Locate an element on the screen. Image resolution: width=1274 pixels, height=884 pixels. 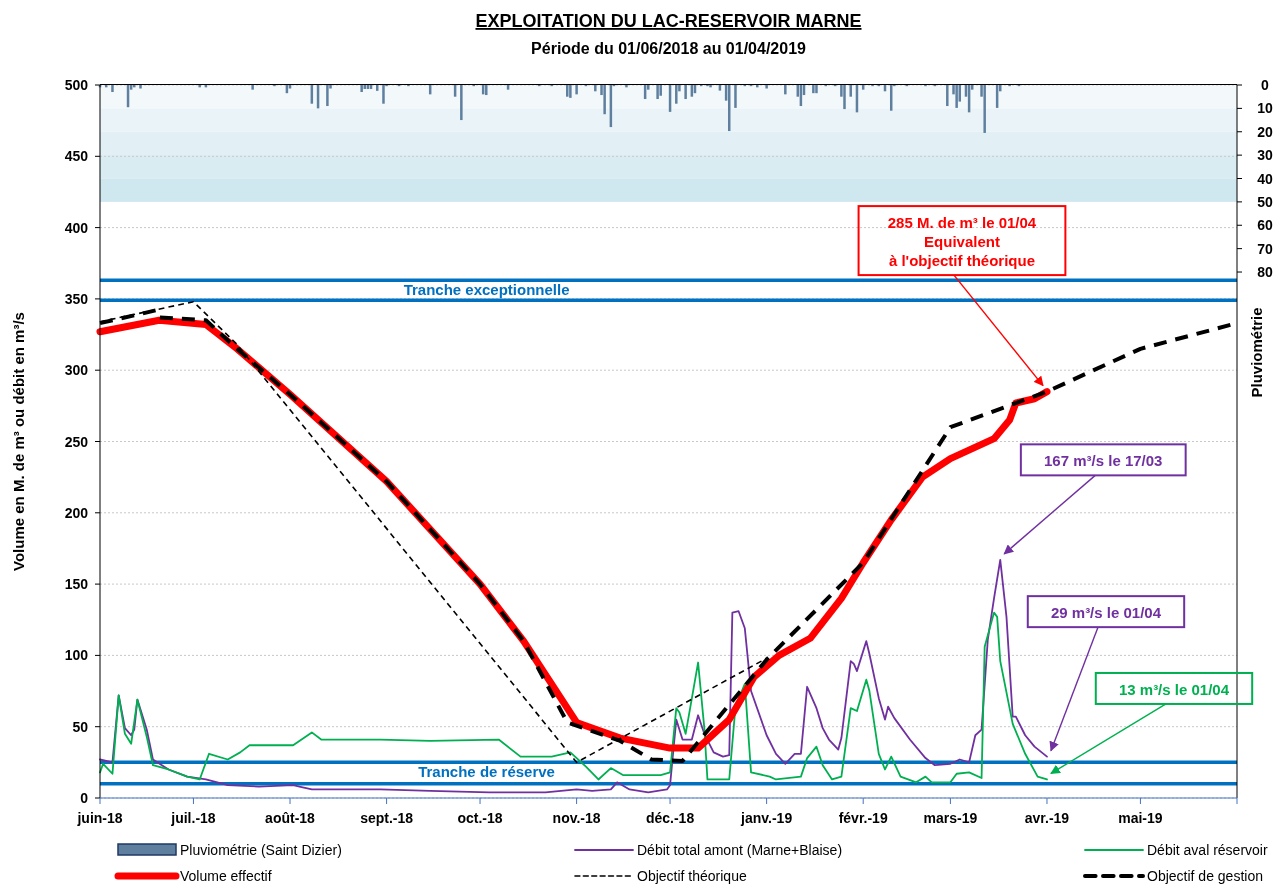
legend-label: Volume effectif is located at coordinates (226, 876).